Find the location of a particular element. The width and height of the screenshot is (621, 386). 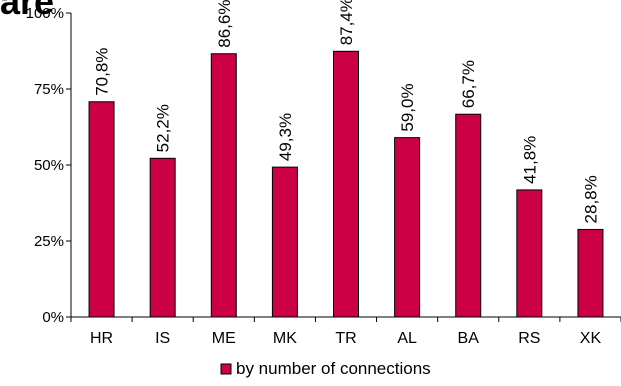

bar-tr is located at coordinates (346, 184).